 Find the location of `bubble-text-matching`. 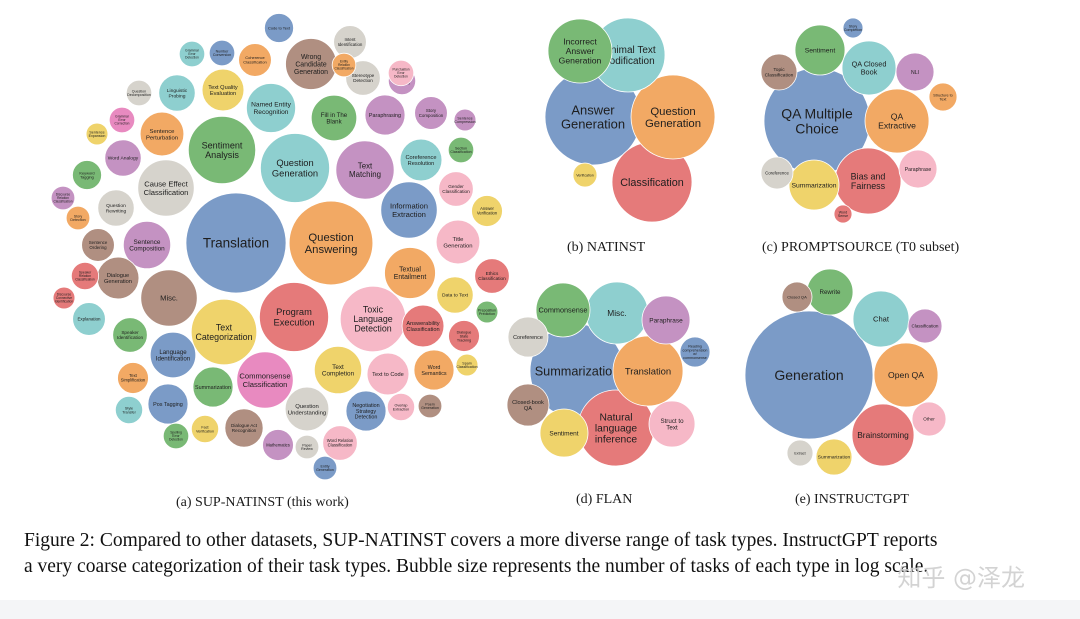

bubble-text-matching is located at coordinates (365, 170).